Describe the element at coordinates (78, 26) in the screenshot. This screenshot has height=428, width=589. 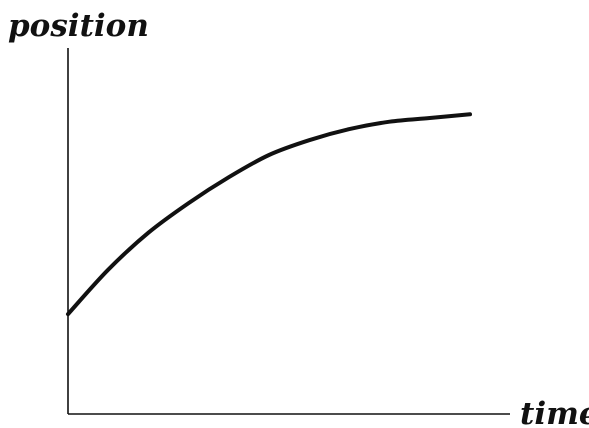
I see `y-axis-label: position` at that location.